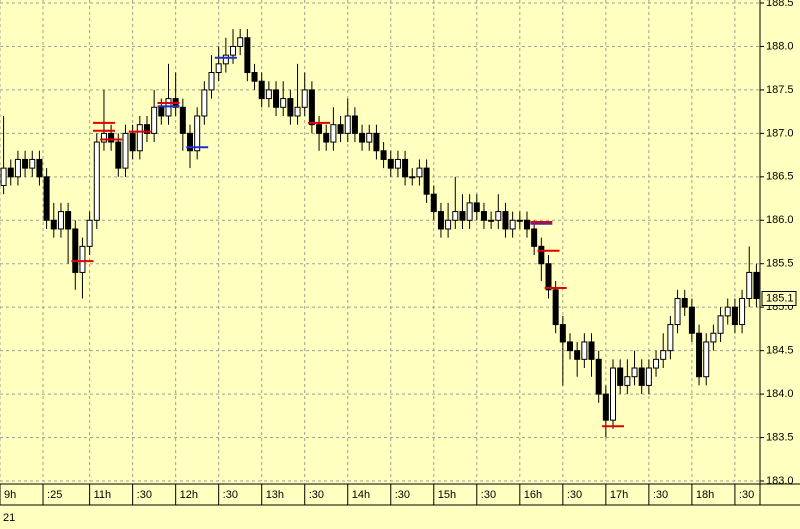  I want to click on date-label: 21, so click(9, 518).